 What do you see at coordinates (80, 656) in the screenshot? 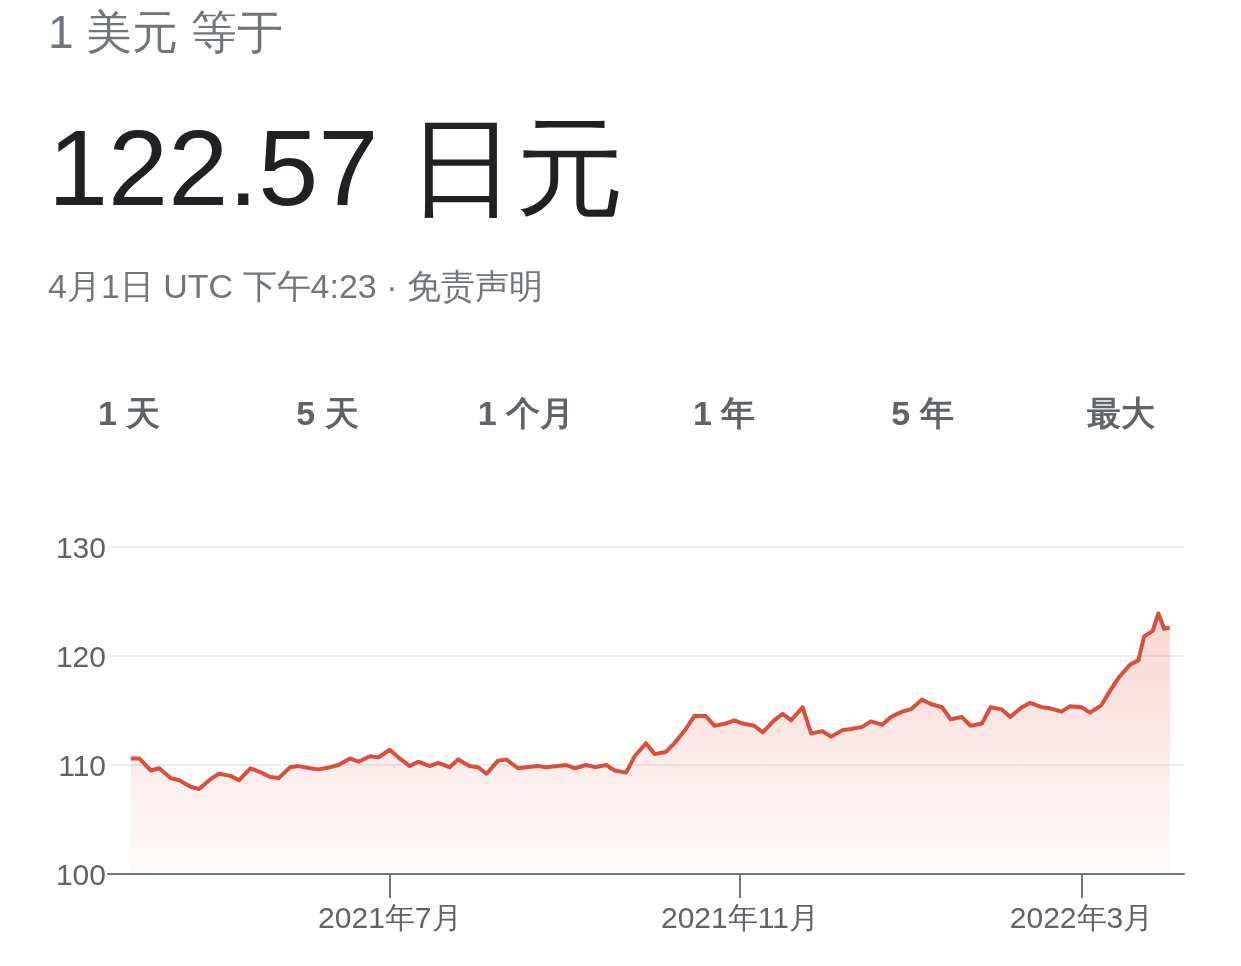
I see `y-tick-label: 120` at bounding box center [80, 656].